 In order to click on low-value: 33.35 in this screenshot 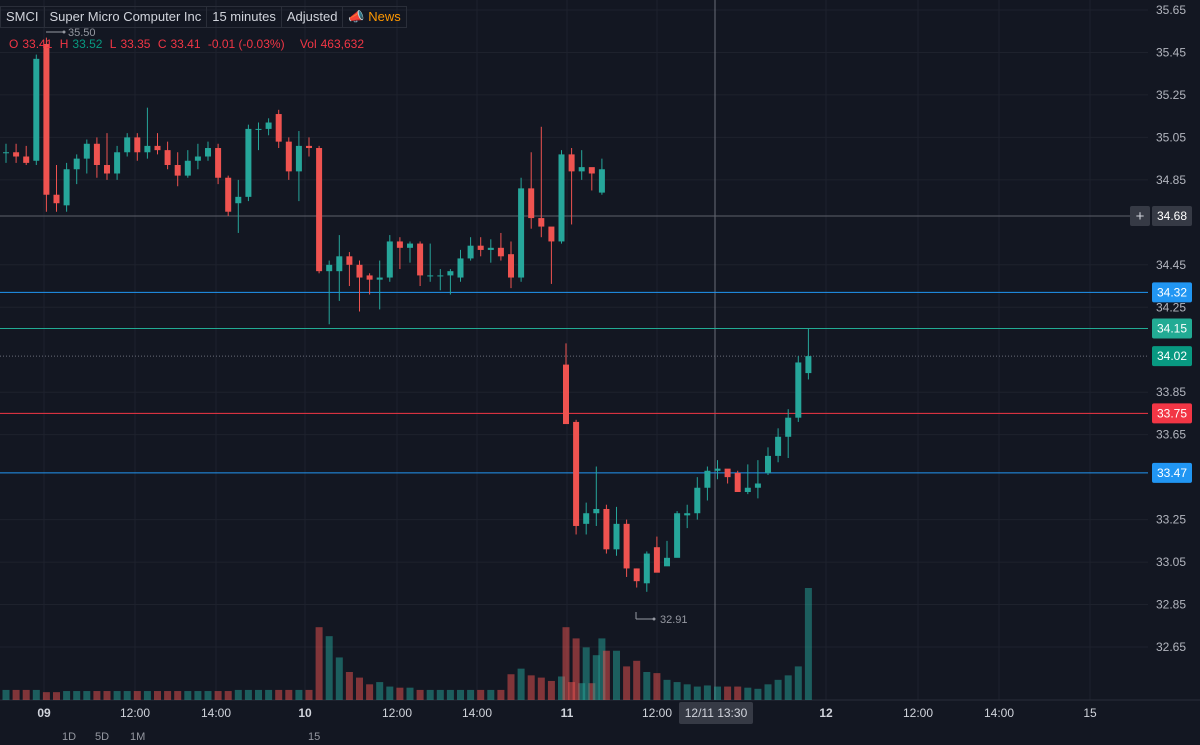, I will do `click(135, 44)`.